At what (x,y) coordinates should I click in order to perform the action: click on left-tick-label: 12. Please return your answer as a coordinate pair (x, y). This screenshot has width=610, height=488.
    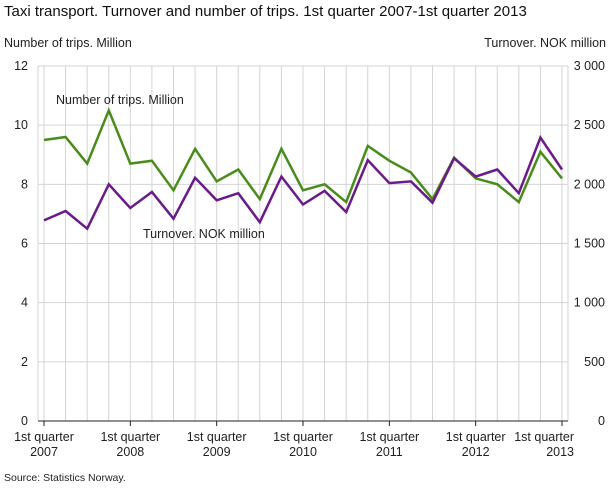
    Looking at the image, I should click on (21, 66).